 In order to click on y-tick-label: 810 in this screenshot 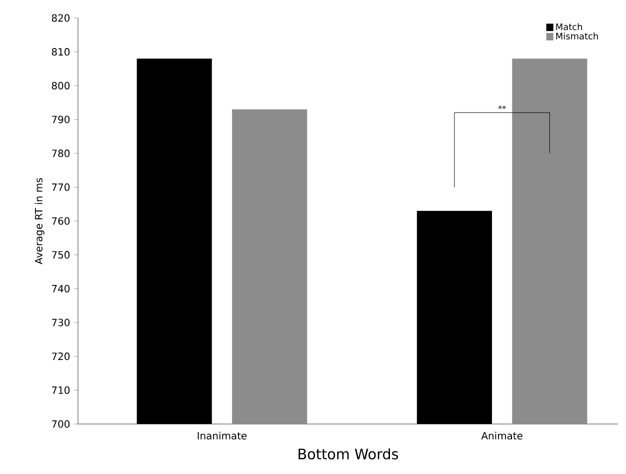, I will do `click(61, 52)`.